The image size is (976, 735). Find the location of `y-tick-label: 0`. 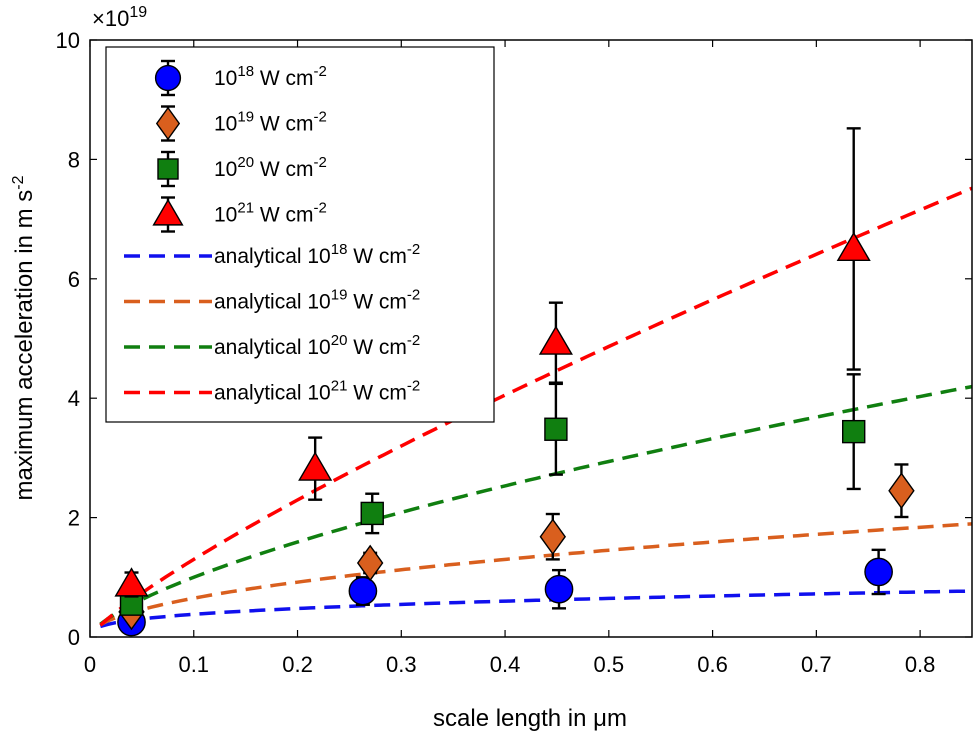

y-tick-label: 0 is located at coordinates (74, 637).